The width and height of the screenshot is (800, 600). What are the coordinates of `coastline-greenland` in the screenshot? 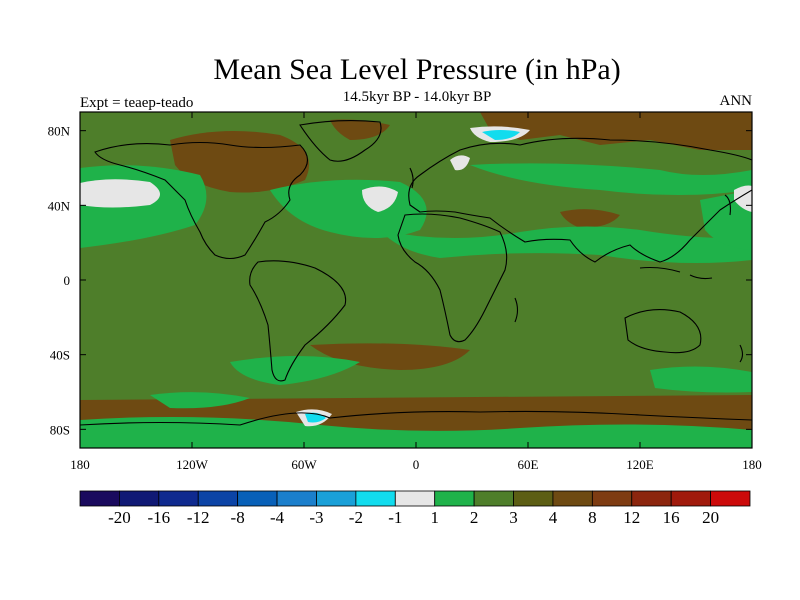 It's located at (340, 141).